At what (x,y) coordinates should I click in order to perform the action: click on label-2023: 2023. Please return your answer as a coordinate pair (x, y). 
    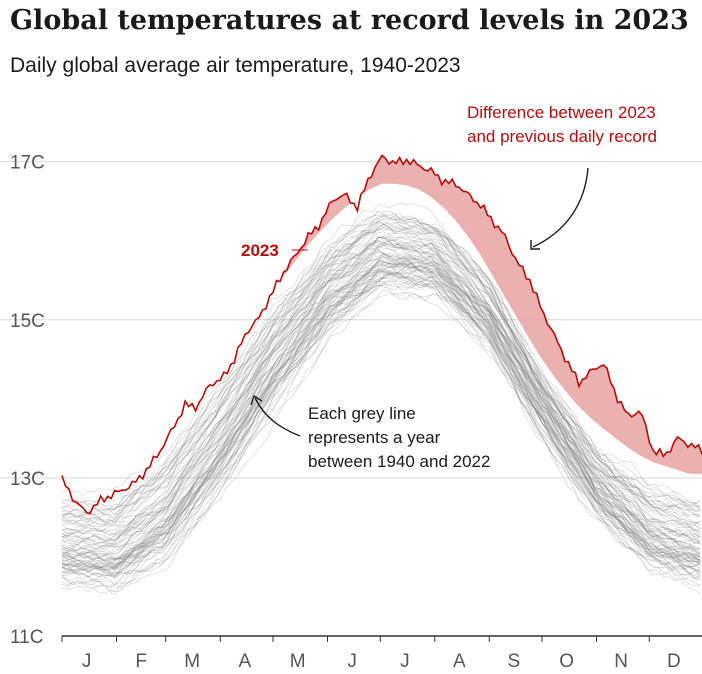
    Looking at the image, I should click on (260, 250).